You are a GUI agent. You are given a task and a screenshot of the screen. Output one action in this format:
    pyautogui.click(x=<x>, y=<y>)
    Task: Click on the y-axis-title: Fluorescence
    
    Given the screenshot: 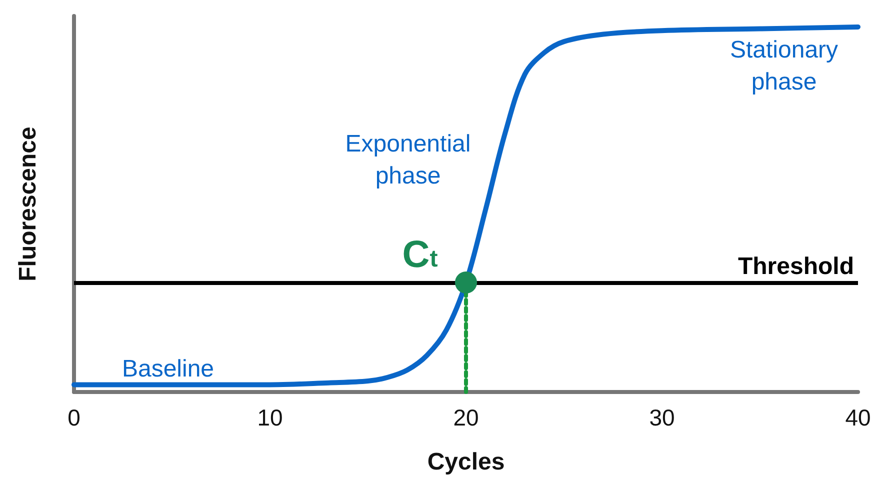 What is the action you would take?
    pyautogui.click(x=28, y=204)
    